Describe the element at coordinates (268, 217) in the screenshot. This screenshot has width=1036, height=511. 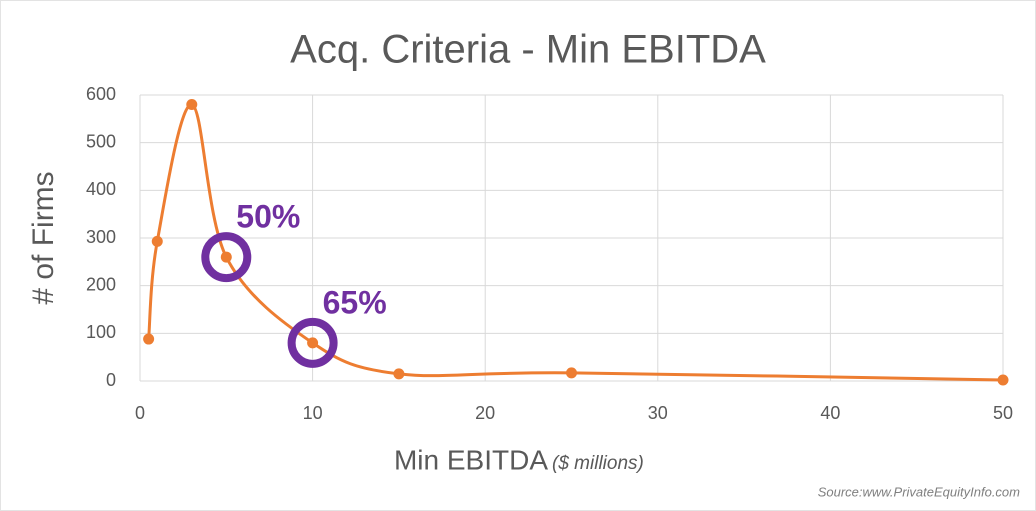
I see `annotation-label: 50%` at that location.